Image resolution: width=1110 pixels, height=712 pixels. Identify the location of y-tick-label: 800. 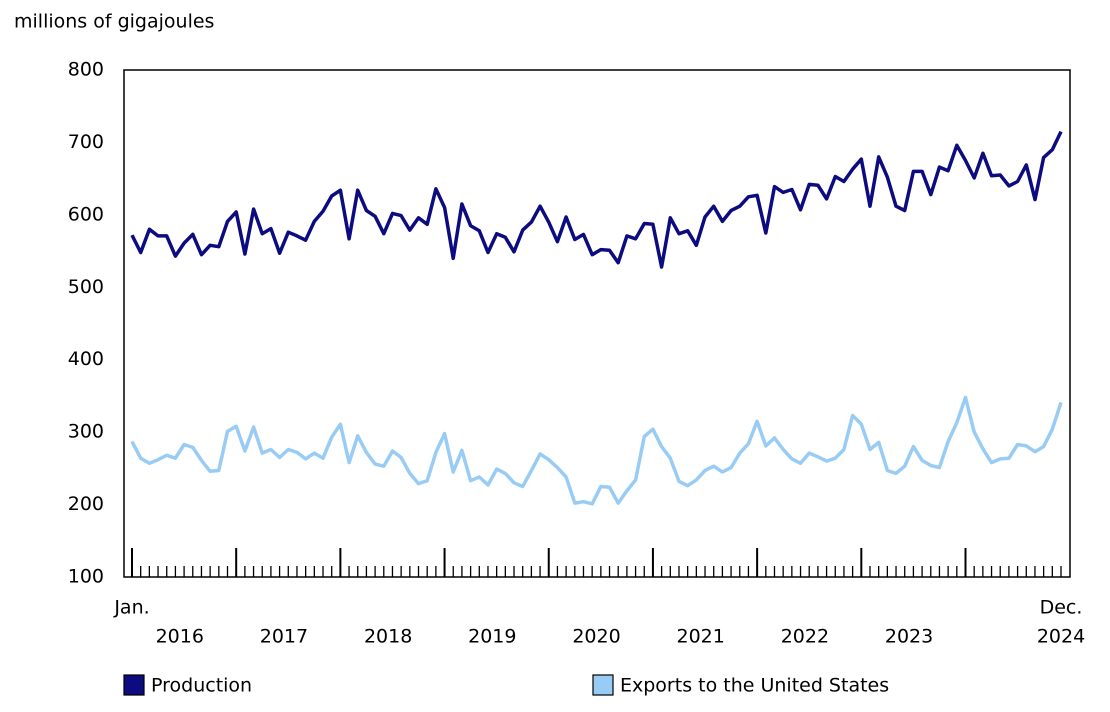
(86, 70).